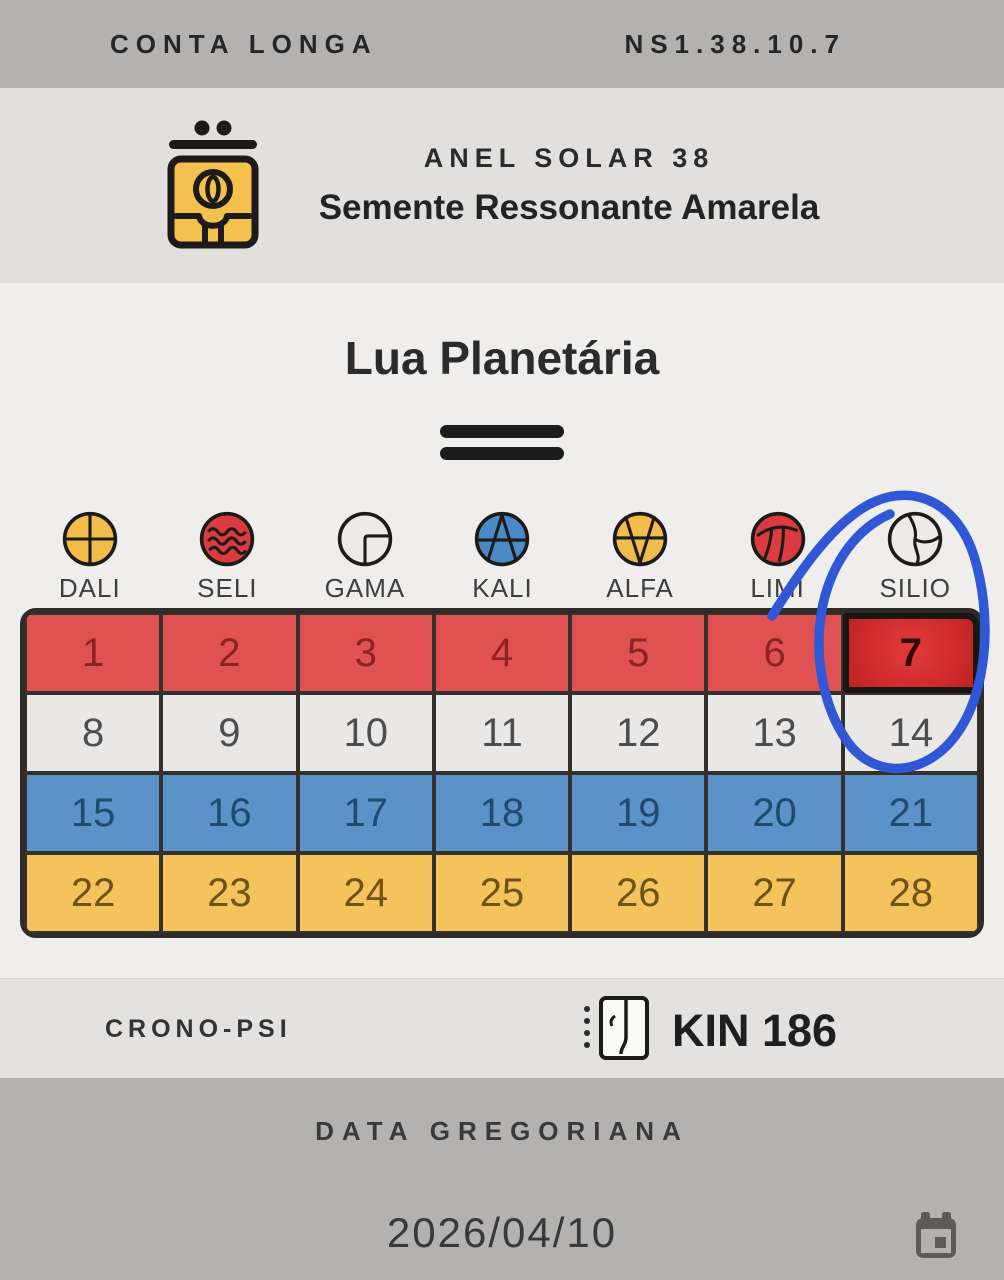  I want to click on day-cell-19: 19, so click(638, 813).